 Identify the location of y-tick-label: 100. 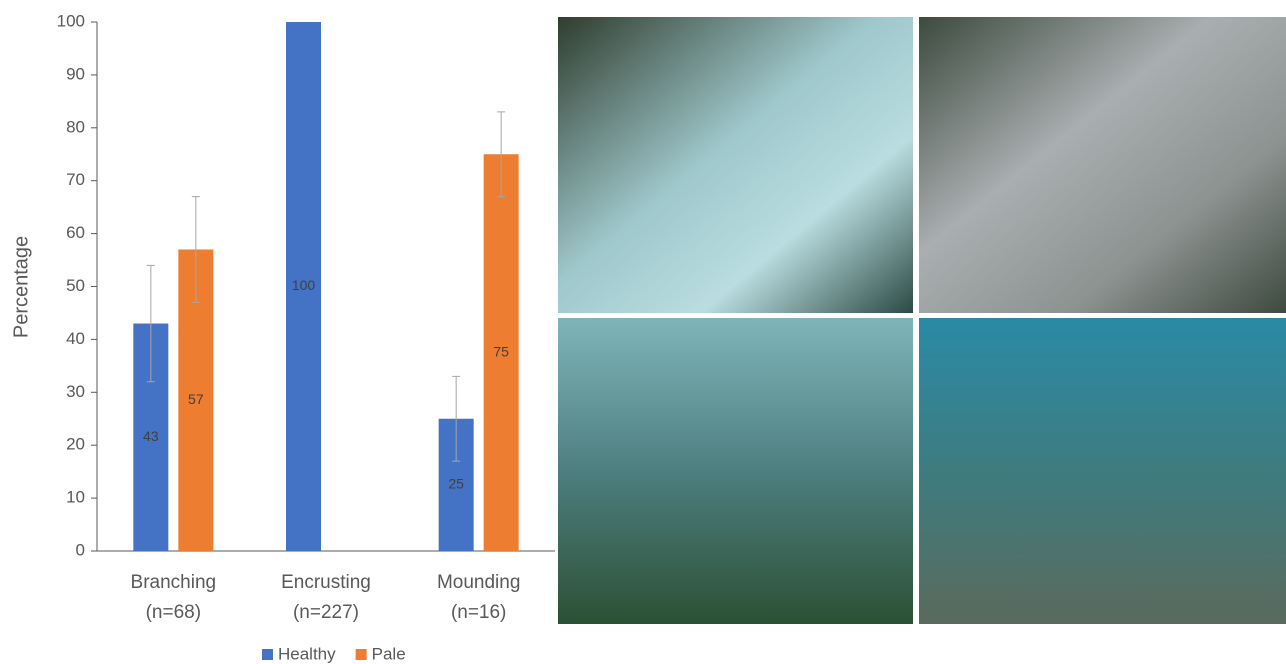
(71, 20).